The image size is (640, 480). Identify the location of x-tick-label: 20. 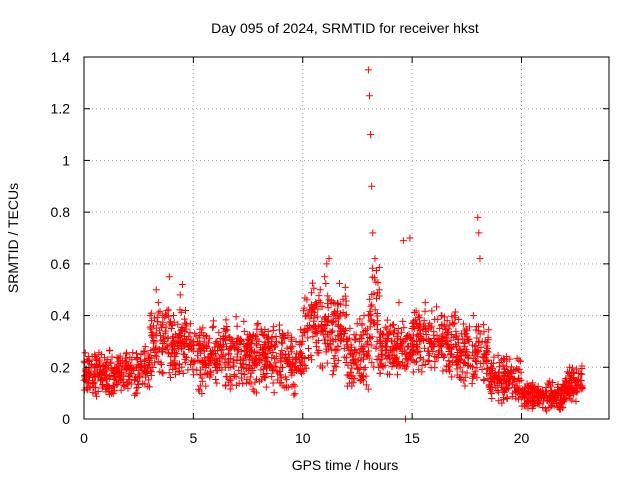
(522, 438).